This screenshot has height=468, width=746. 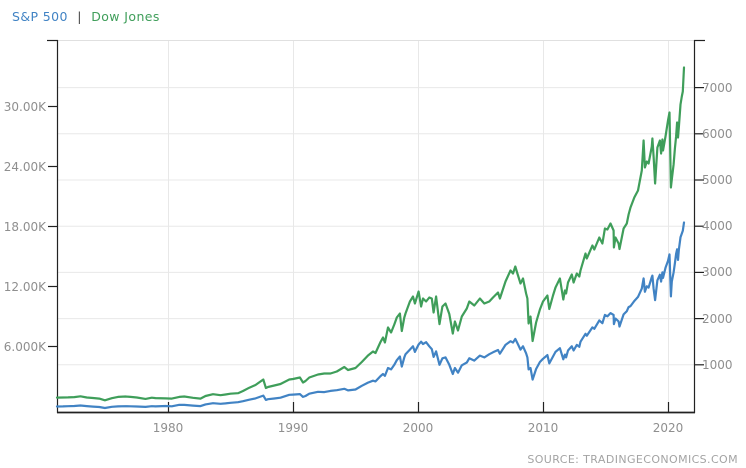 I want to click on x-axis-label: 1980, so click(x=168, y=428).